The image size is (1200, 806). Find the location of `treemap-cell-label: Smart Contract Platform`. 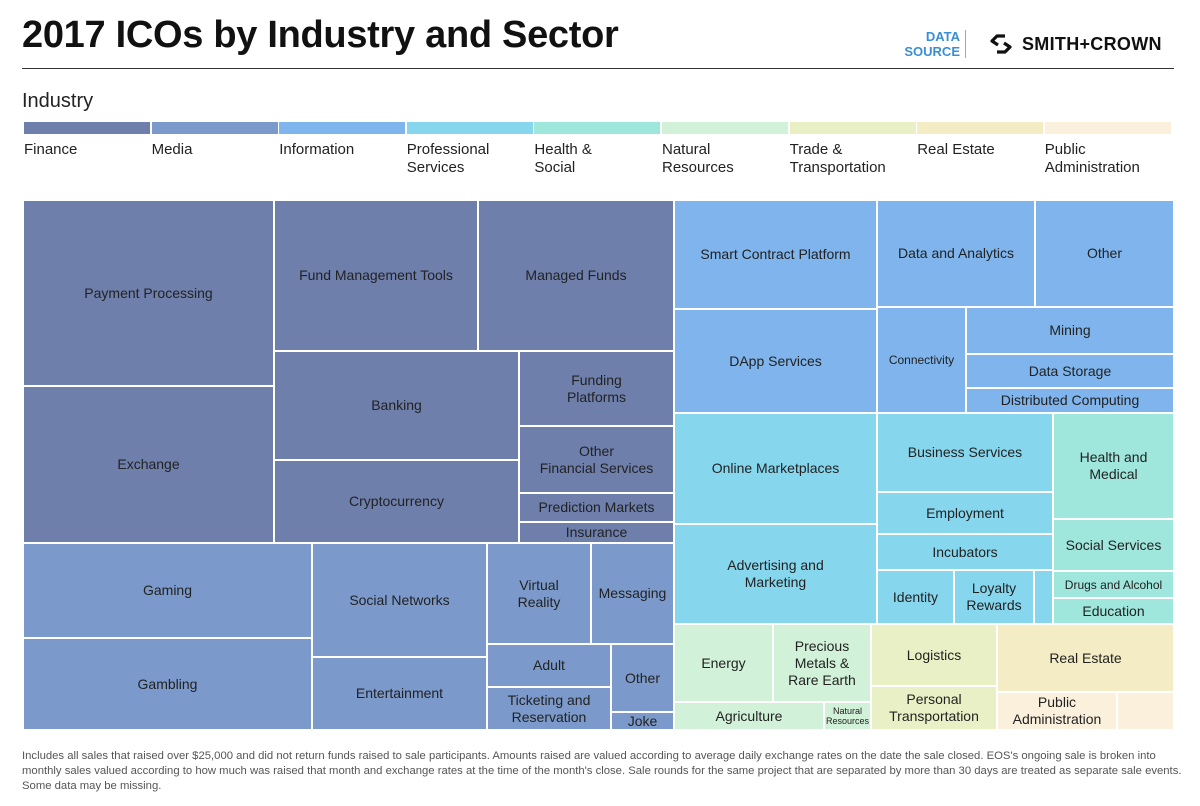

treemap-cell-label: Smart Contract Platform is located at coordinates (775, 254).